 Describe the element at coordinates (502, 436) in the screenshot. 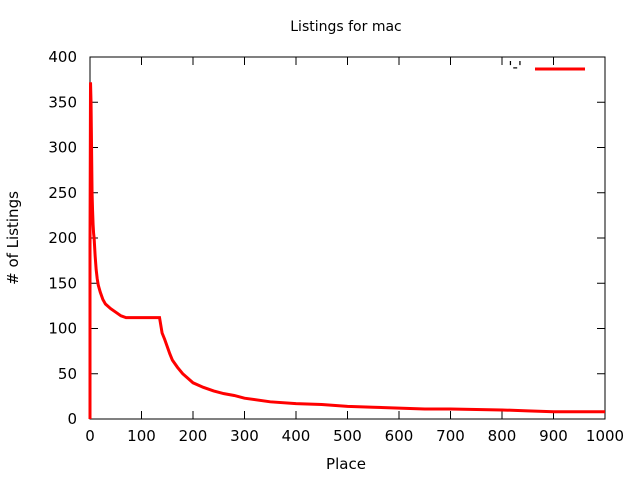

I see `x-tick-label: 800` at that location.